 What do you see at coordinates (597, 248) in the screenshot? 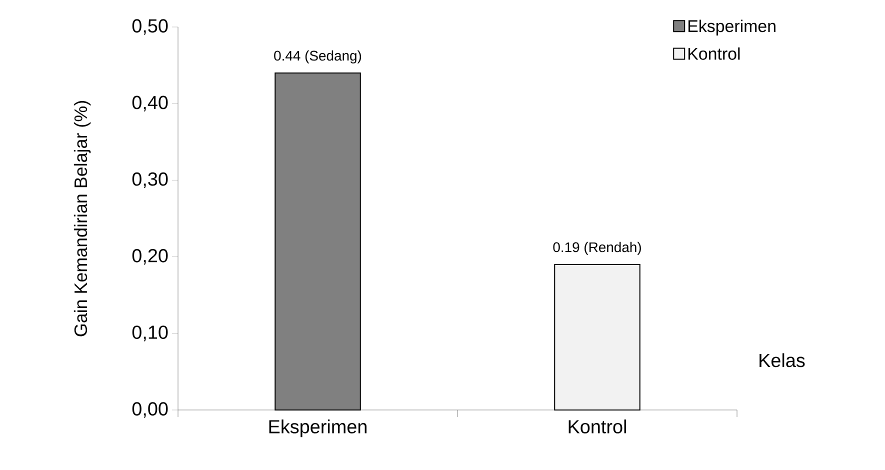
I see `data-label: 0.19 (Rendah)` at bounding box center [597, 248].